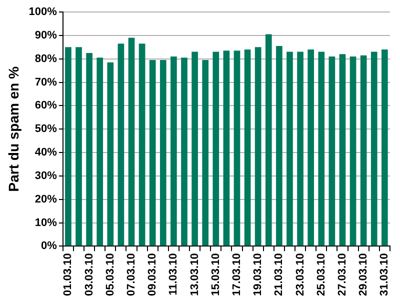 The image size is (400, 300). What do you see at coordinates (46, 129) in the screenshot?
I see `y-tick-label: 50%` at bounding box center [46, 129].